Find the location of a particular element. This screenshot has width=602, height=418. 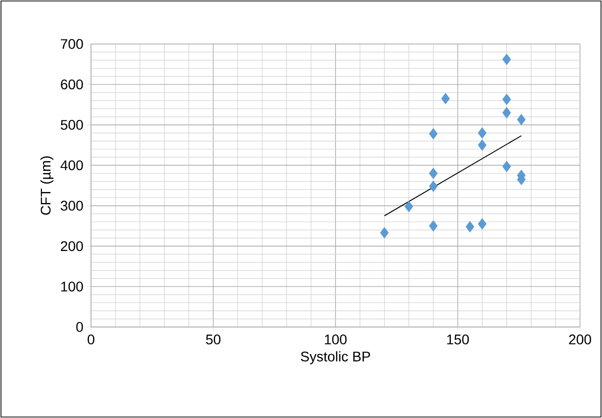

x-tick-label: 150 is located at coordinates (458, 339).